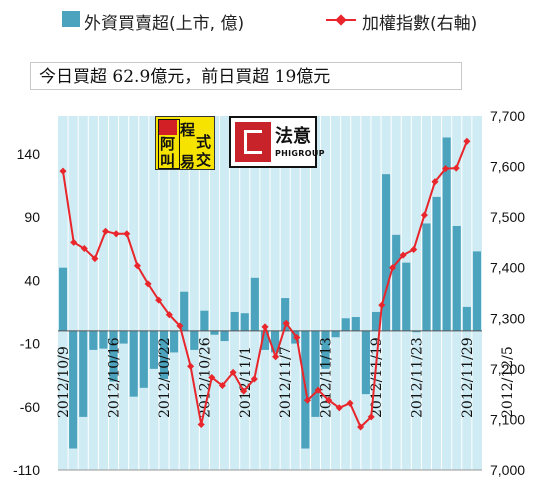 Image resolution: width=545 pixels, height=498 pixels. Describe the element at coordinates (507, 318) in the screenshot. I see `right-tick-label: 7,300` at that location.